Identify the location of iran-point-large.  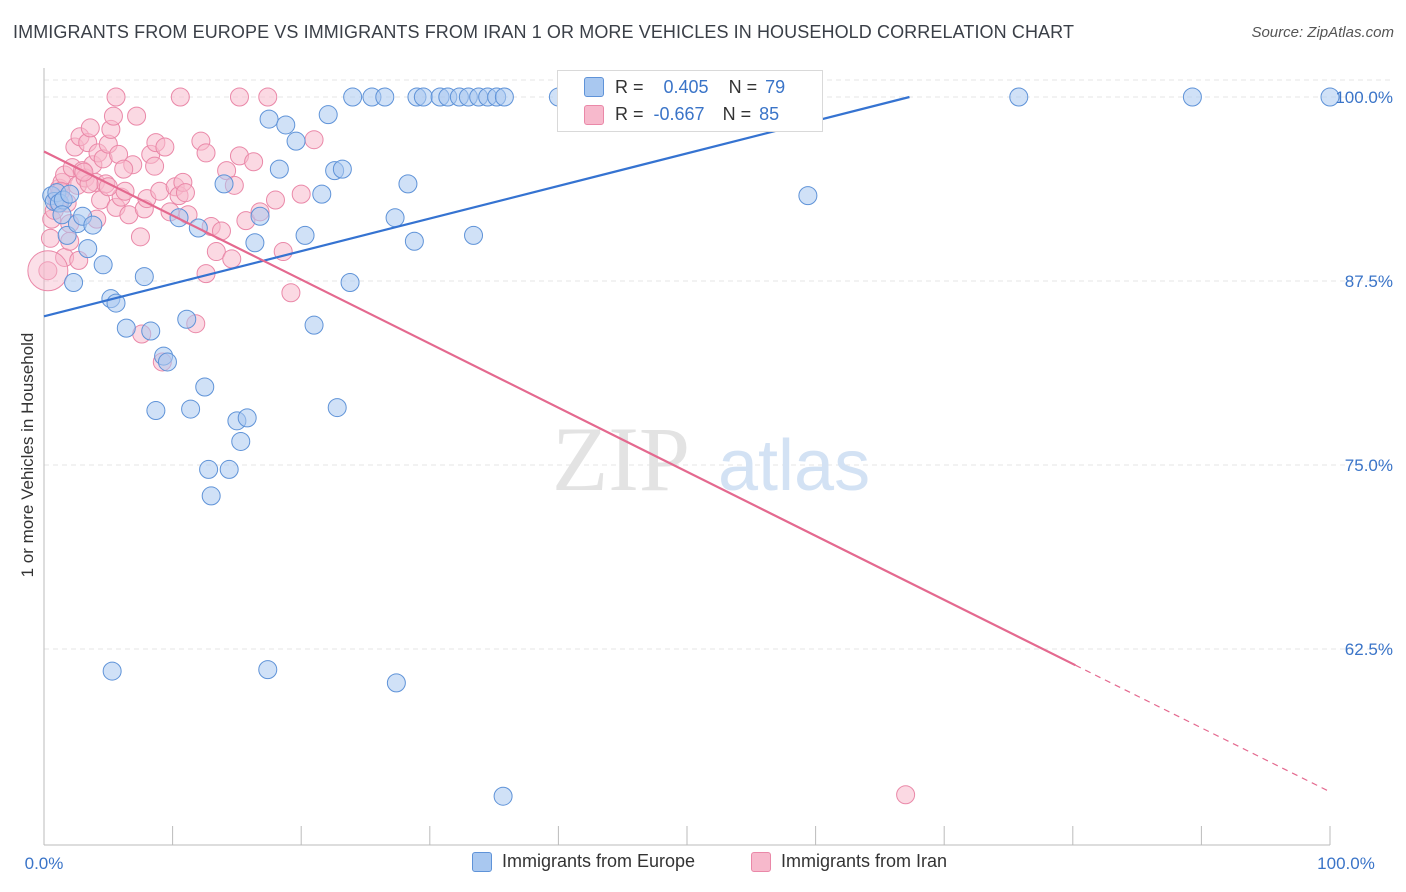
(48, 271).